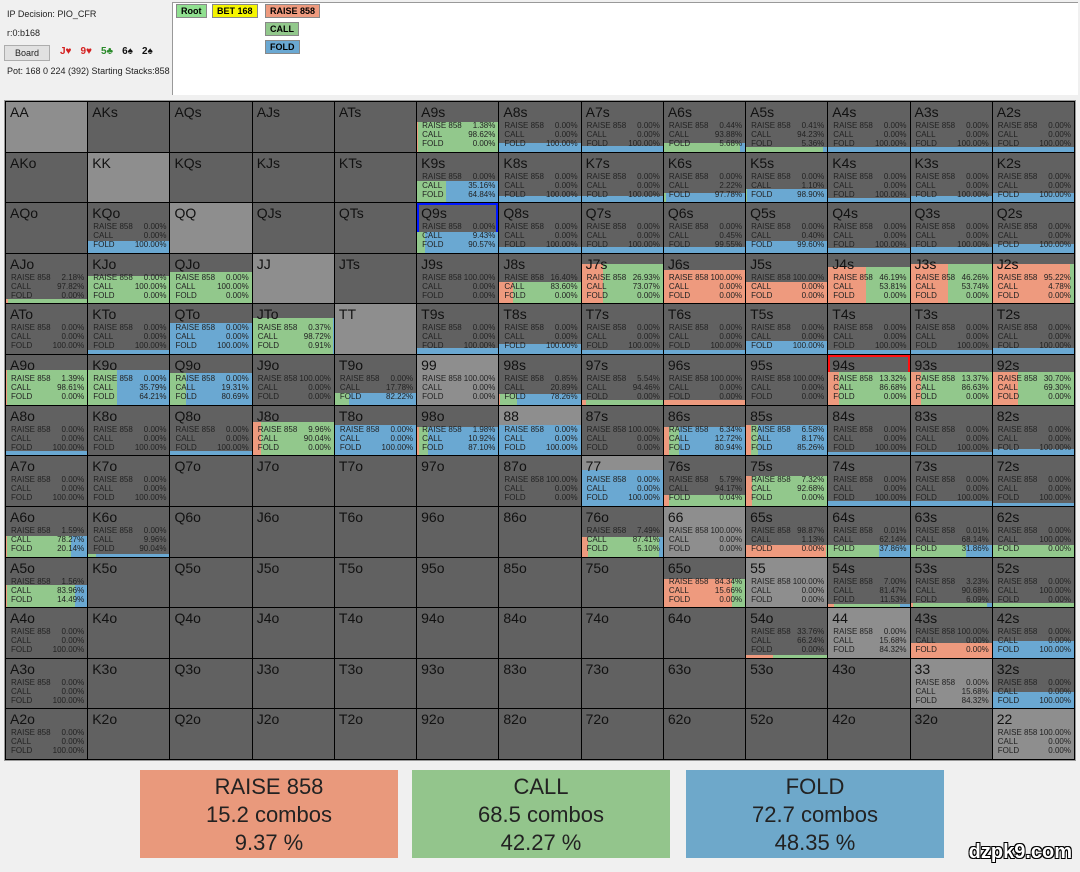 The width and height of the screenshot is (1080, 872). Describe the element at coordinates (293, 582) in the screenshot. I see `hand-cell: J5o` at that location.